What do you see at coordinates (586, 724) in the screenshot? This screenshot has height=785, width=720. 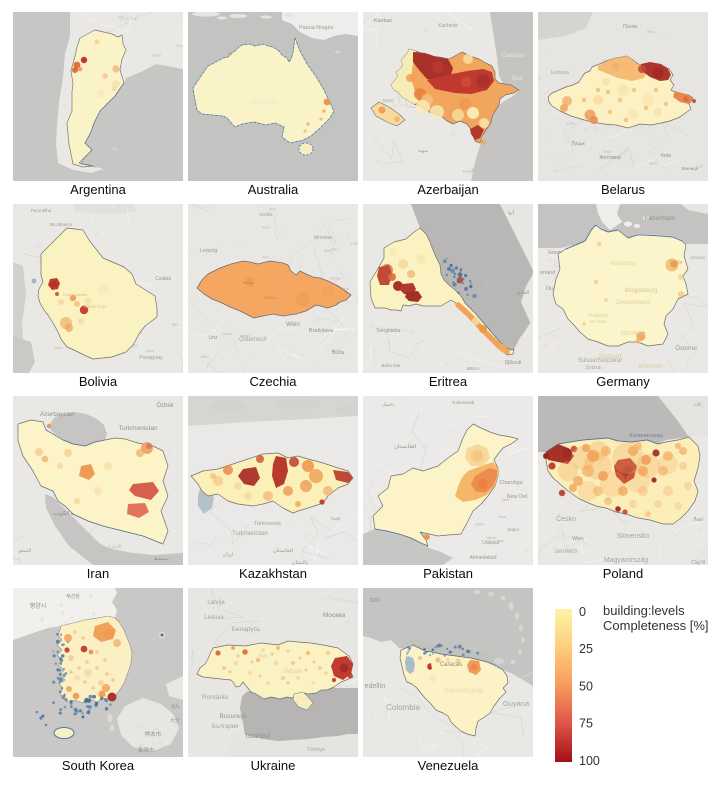 I see `svg-text: 75` at bounding box center [586, 724].